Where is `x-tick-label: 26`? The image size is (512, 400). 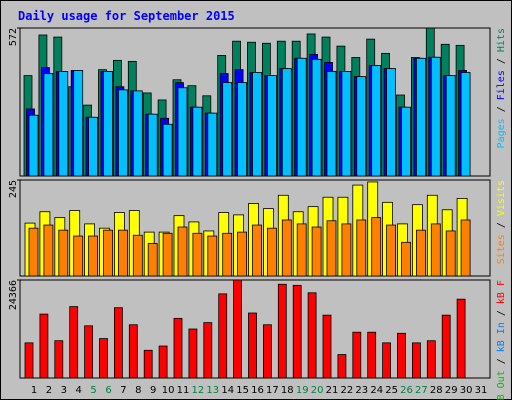
x-tick-label: 26 is located at coordinates (406, 390).